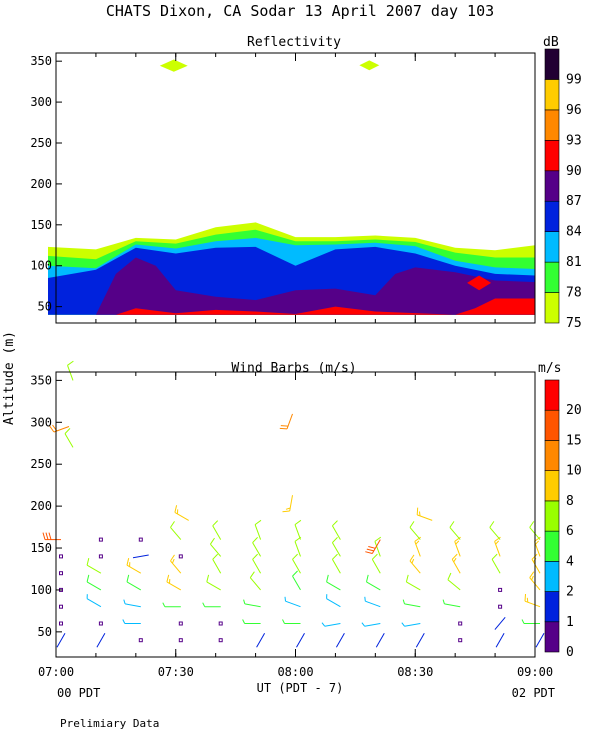 The height and width of the screenshot is (750, 600). Describe the element at coordinates (570, 592) in the screenshot. I see `wind-colorbar-label: 2` at that location.